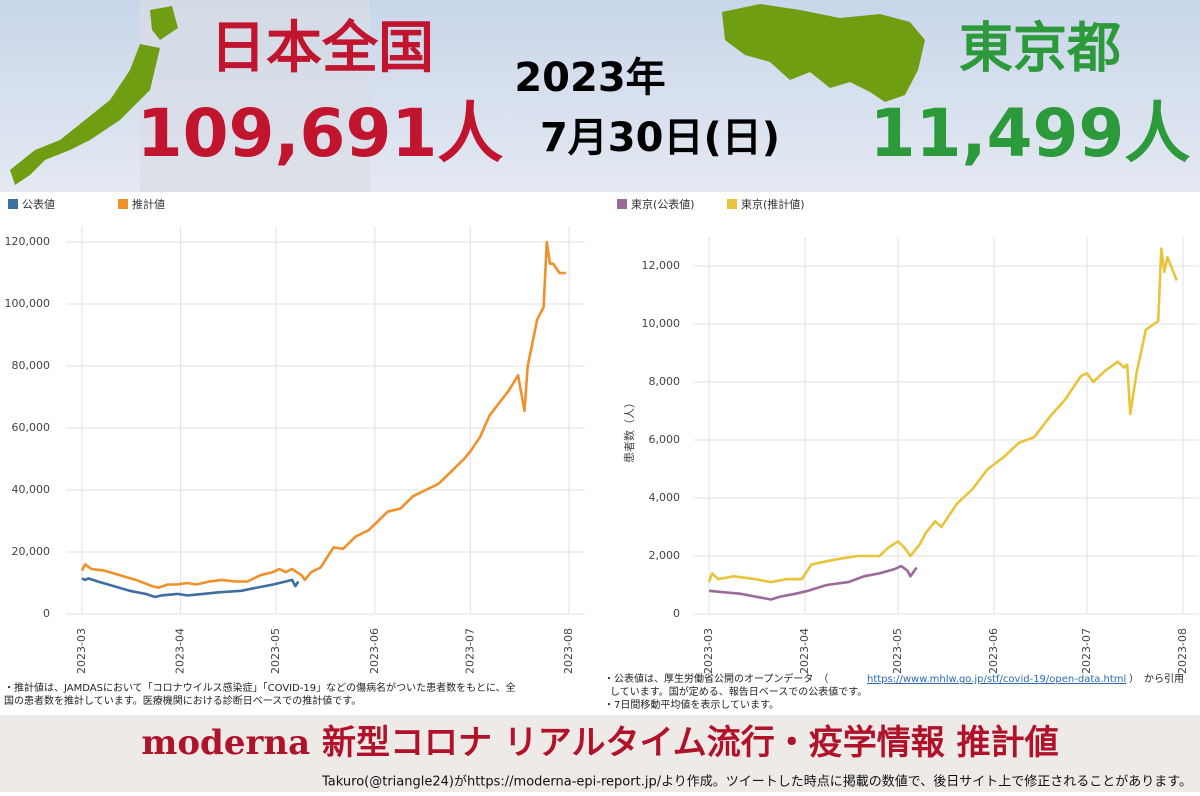 This screenshot has height=796, width=1200. Describe the element at coordinates (38, 204) in the screenshot. I see `legend-label: 公表値` at that location.